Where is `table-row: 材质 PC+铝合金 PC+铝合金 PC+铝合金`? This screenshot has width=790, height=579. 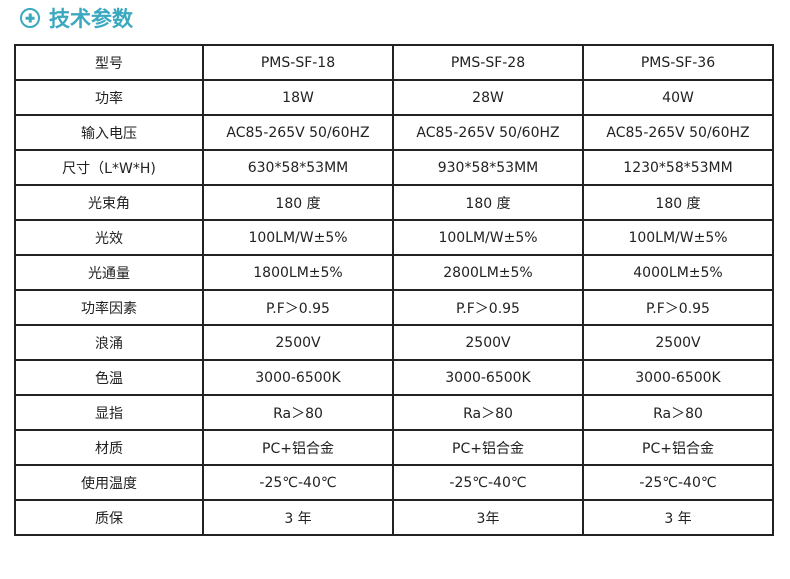
table-row: 材质 PC+铝合金 PC+铝合金 PC+铝合金 is located at coordinates (394, 447).